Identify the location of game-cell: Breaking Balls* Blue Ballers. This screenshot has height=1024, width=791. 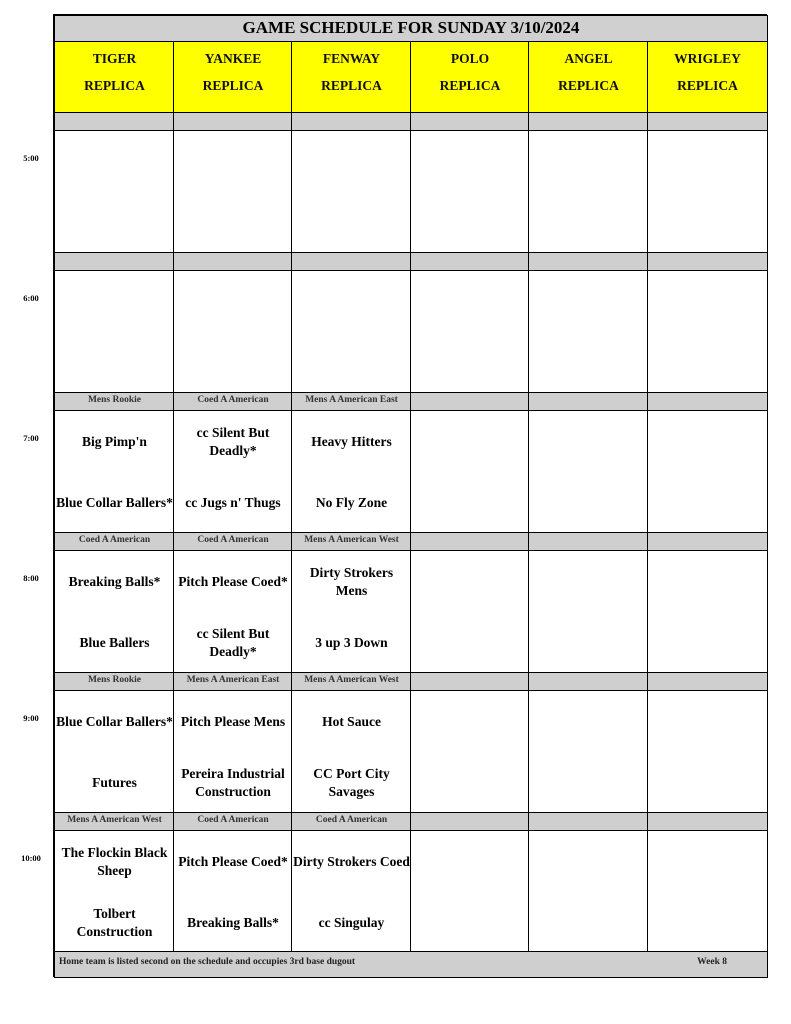
(114, 611).